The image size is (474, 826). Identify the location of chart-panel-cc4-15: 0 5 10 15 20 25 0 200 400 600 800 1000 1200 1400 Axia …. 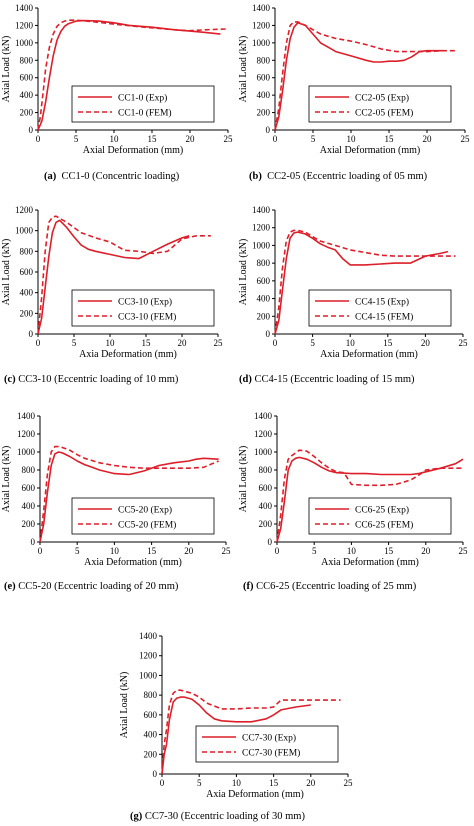
(355, 296).